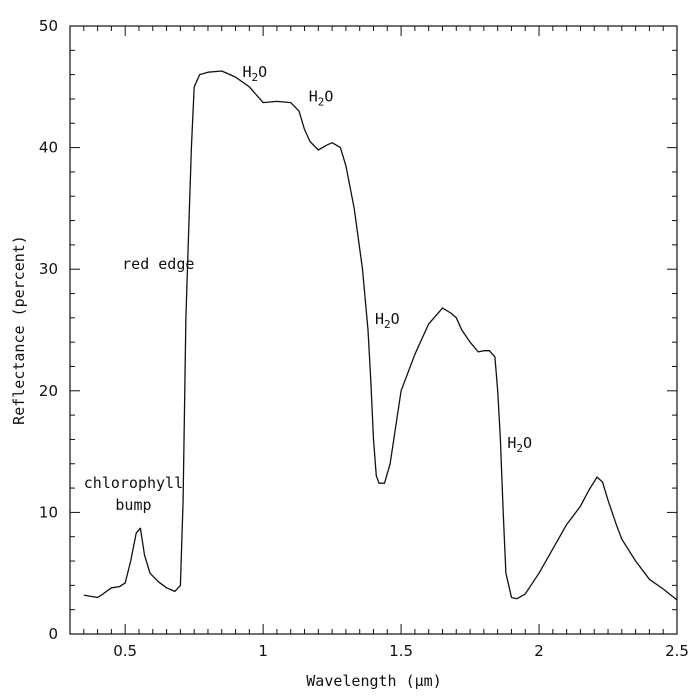 The image size is (700, 700). I want to click on y-tick-label: 30, so click(48, 269).